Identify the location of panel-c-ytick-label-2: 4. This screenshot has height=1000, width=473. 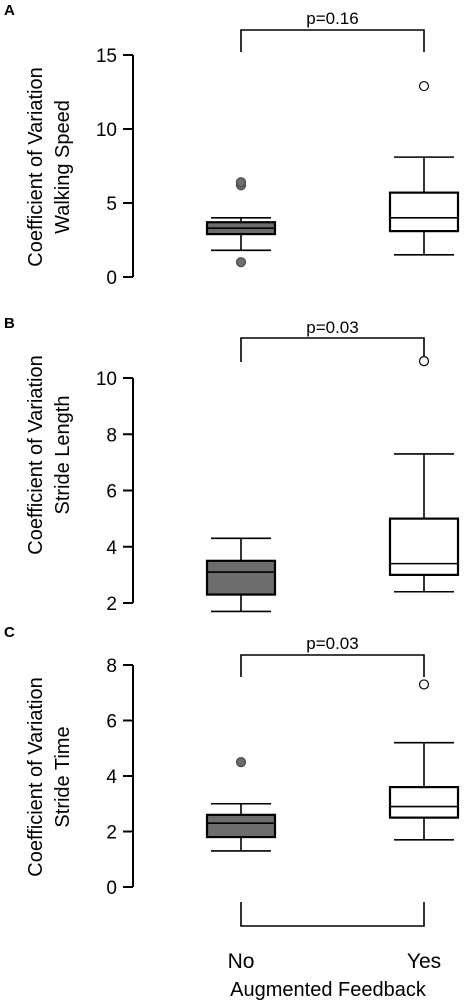
(111, 777).